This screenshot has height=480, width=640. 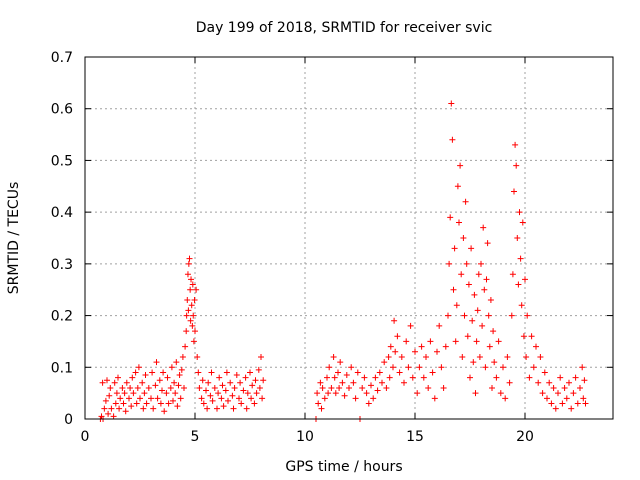 What do you see at coordinates (62, 213) in the screenshot?
I see `y-tick-label: 0.4` at bounding box center [62, 213].